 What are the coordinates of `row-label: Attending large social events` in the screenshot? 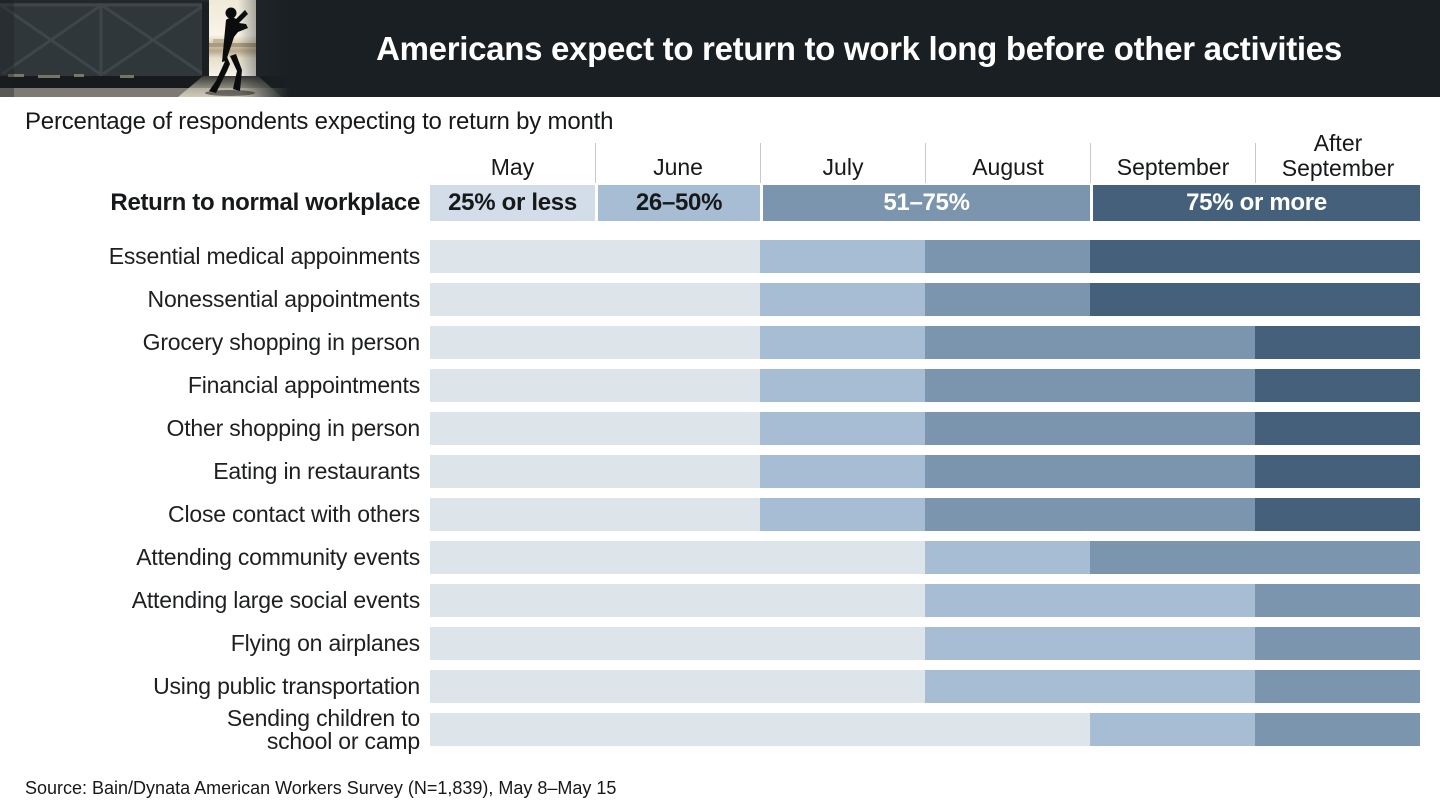 It's located at (275, 600).